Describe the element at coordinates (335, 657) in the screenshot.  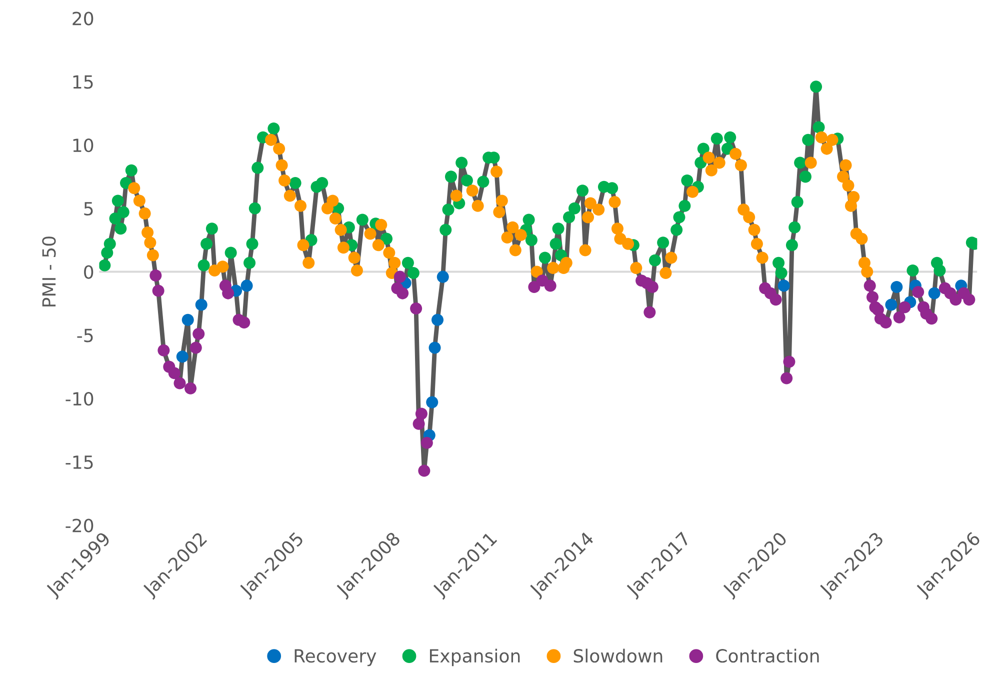
I see `legend-label: Recovery` at that location.